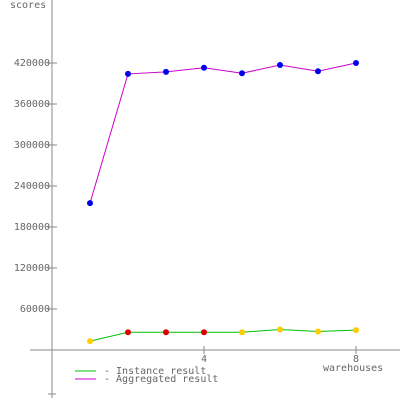 This screenshot has height=400, width=400. What do you see at coordinates (353, 368) in the screenshot?
I see `x-axis-label: warehouses` at bounding box center [353, 368].